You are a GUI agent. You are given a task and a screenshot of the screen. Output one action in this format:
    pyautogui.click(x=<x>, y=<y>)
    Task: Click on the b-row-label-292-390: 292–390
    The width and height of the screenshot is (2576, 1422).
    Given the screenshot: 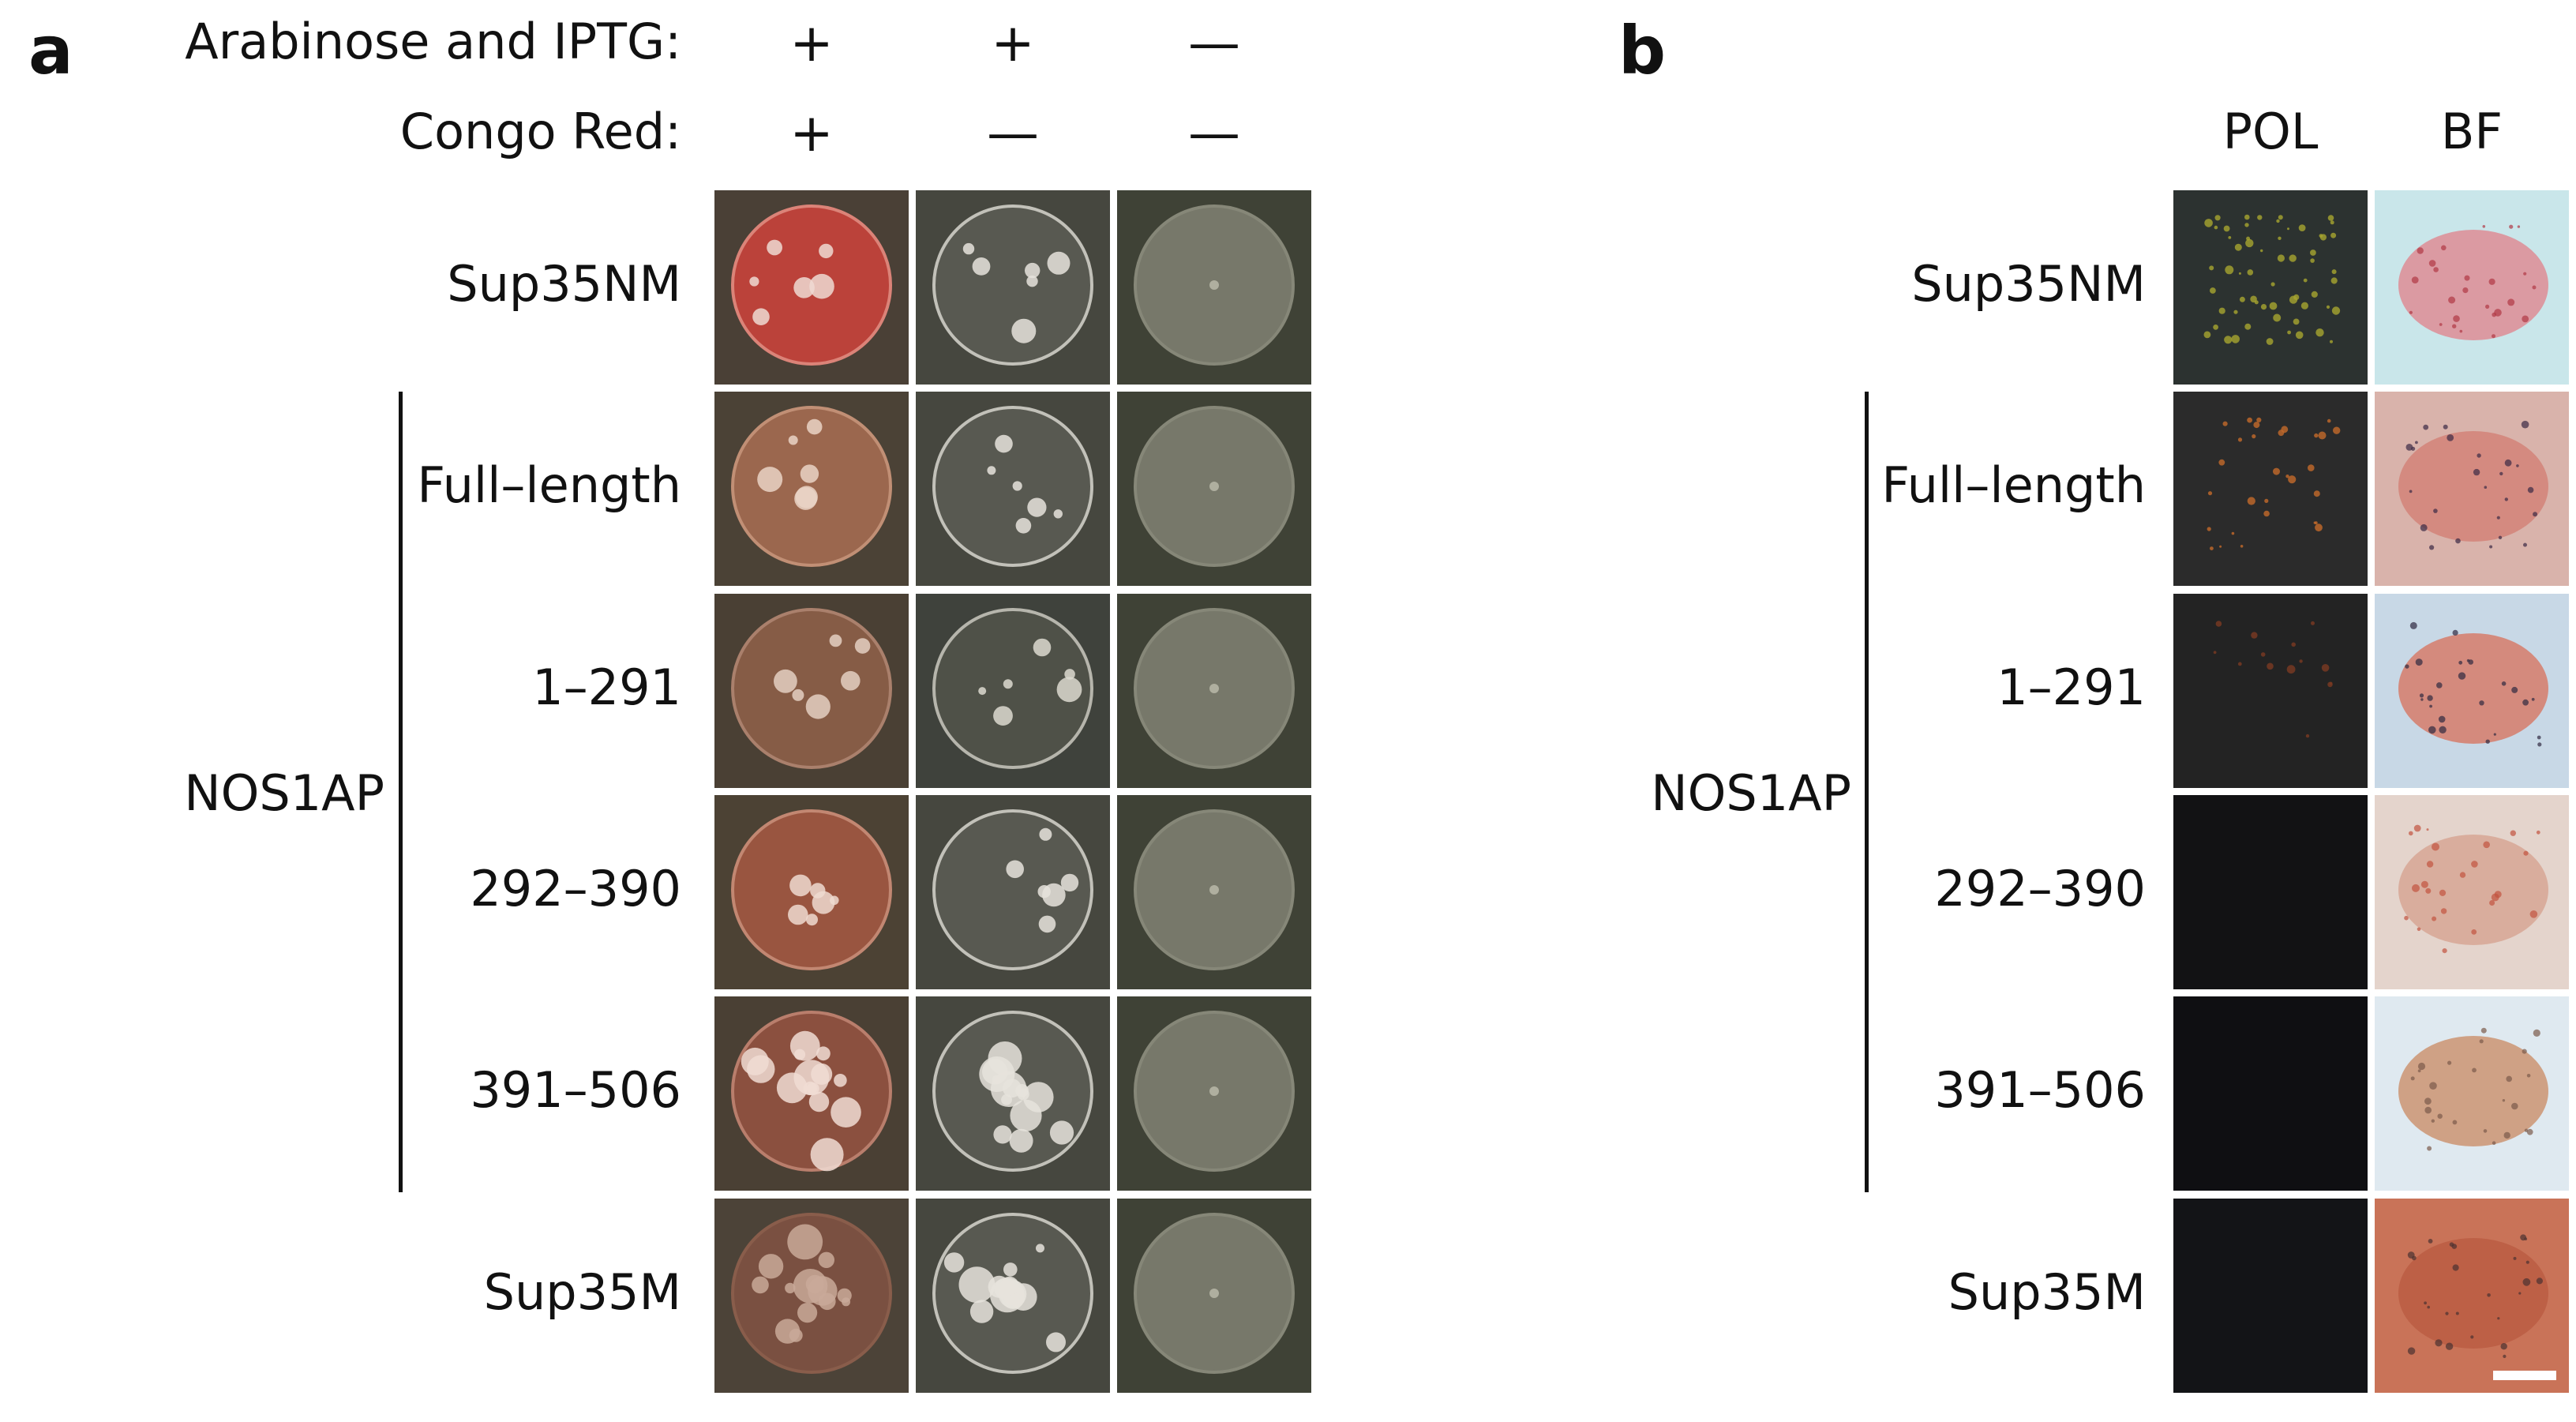 What is the action you would take?
    pyautogui.click(x=2040, y=888)
    